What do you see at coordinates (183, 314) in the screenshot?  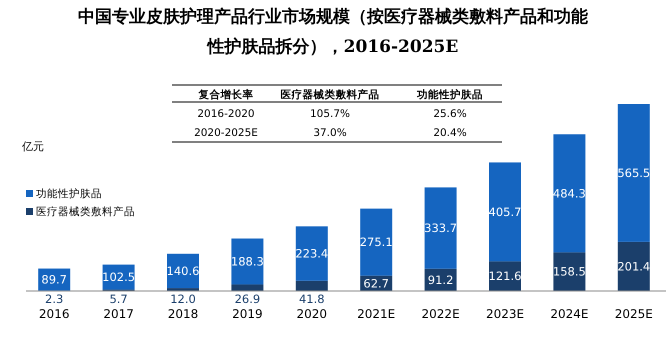 I see `x-tick-label: 2018` at bounding box center [183, 314].